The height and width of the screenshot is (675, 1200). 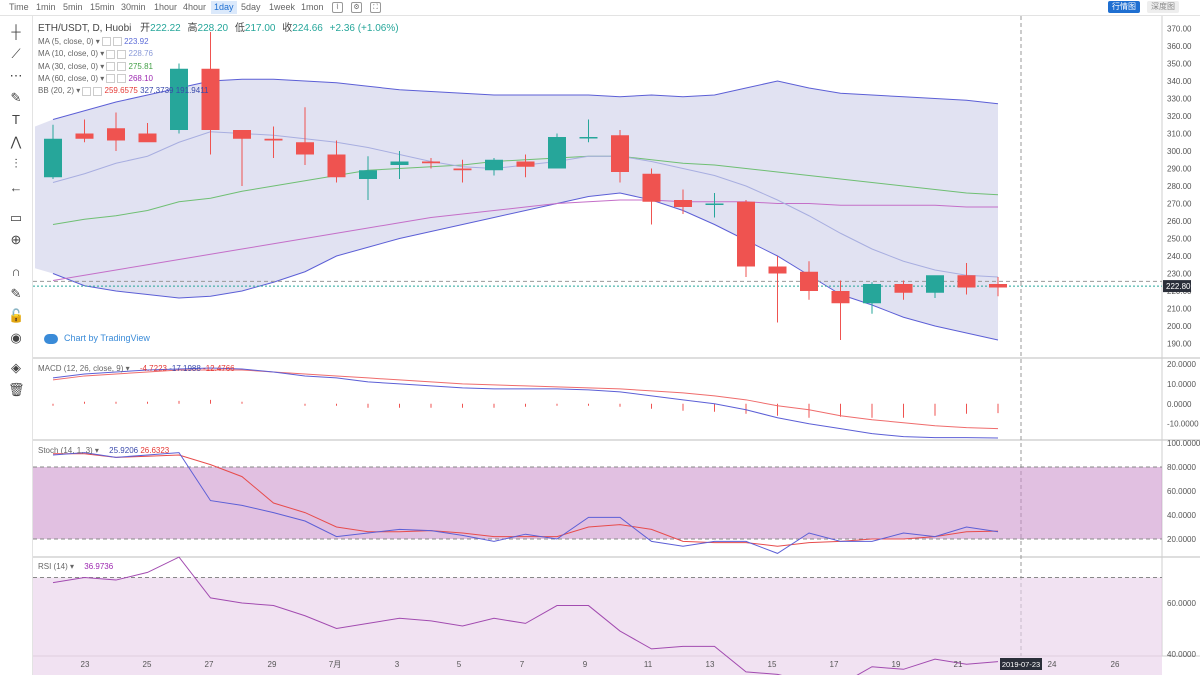 I want to click on time-tick-label: 23, so click(x=85, y=664).